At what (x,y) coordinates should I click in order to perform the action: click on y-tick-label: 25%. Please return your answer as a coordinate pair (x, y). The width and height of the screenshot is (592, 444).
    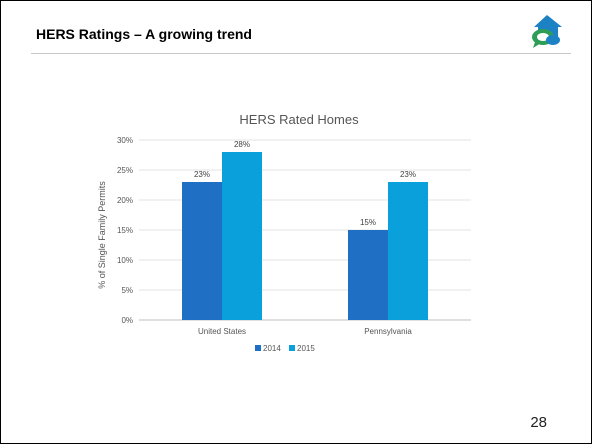
    Looking at the image, I should click on (125, 170).